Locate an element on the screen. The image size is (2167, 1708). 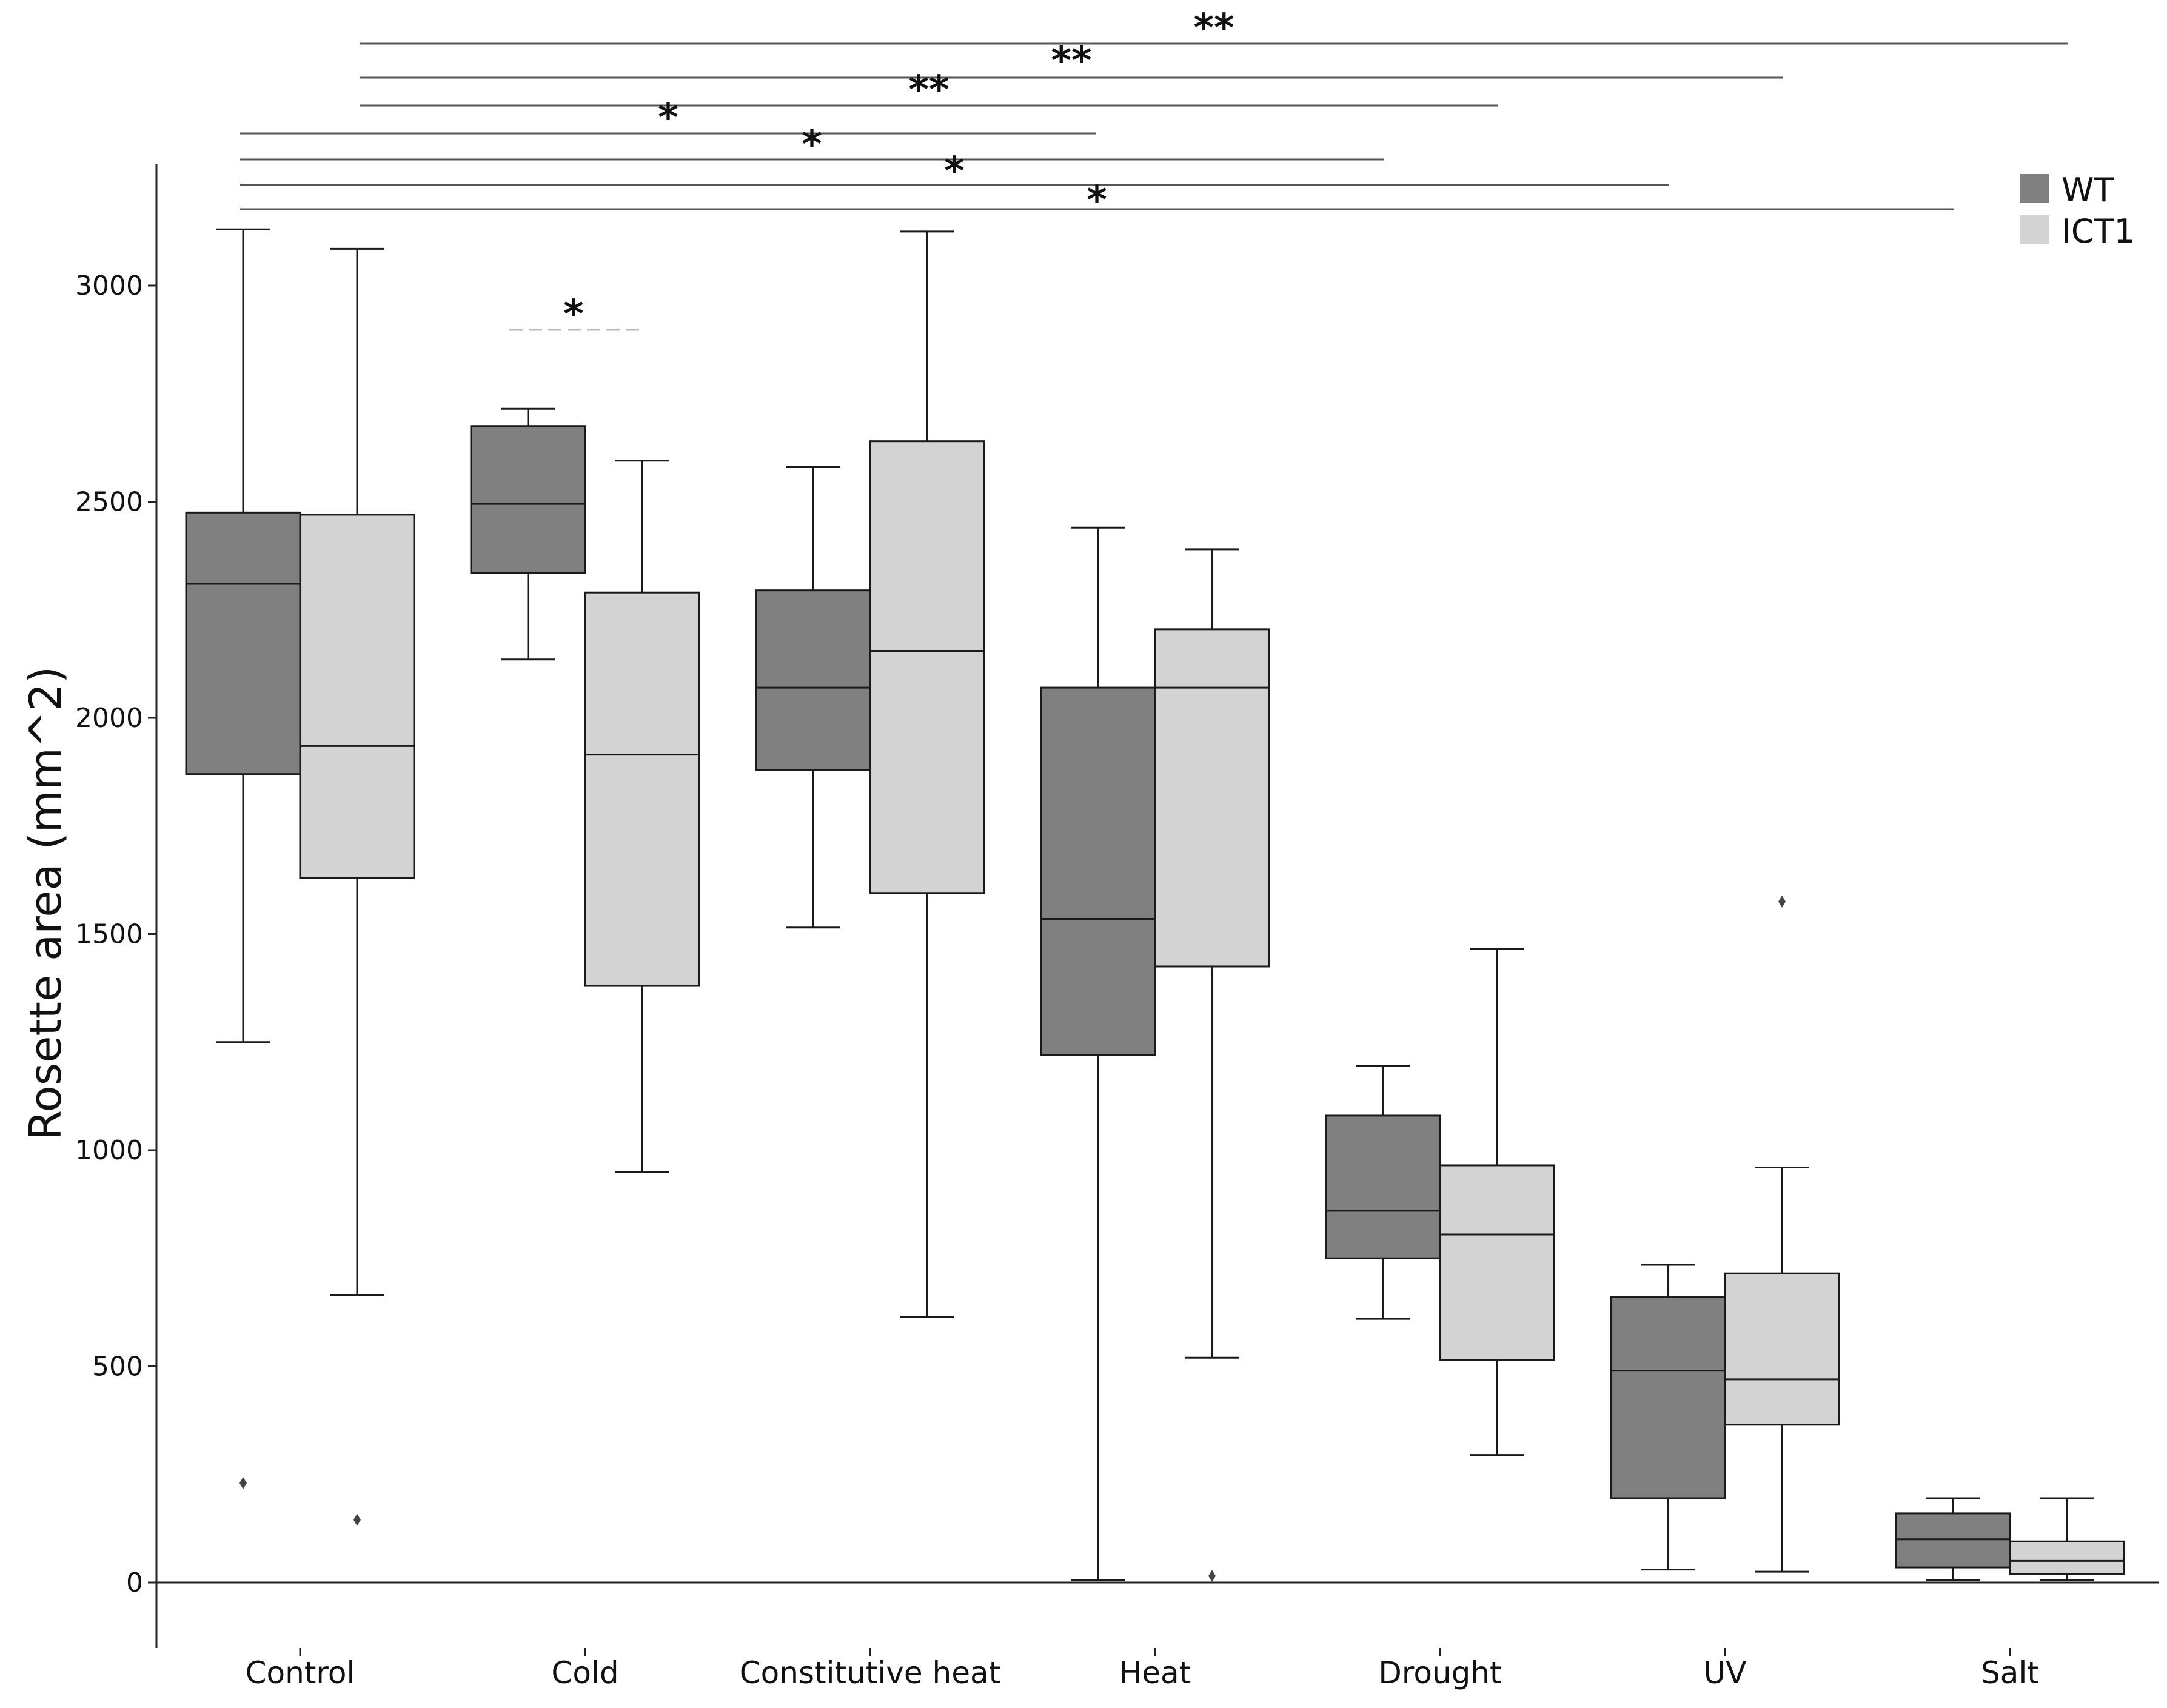
box-ict1-constitutive-heat is located at coordinates (927, 774).